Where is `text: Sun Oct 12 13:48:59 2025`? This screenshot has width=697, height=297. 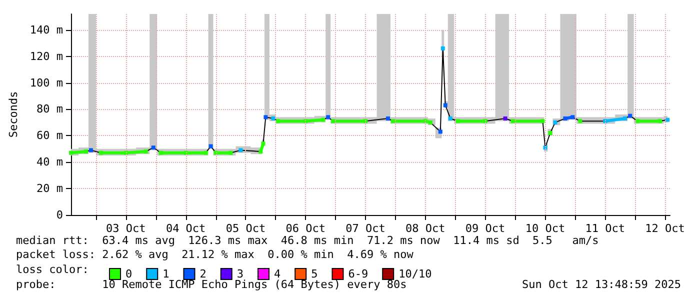 text: Sun Oct 12 13:48:59 2025 is located at coordinates (602, 284).